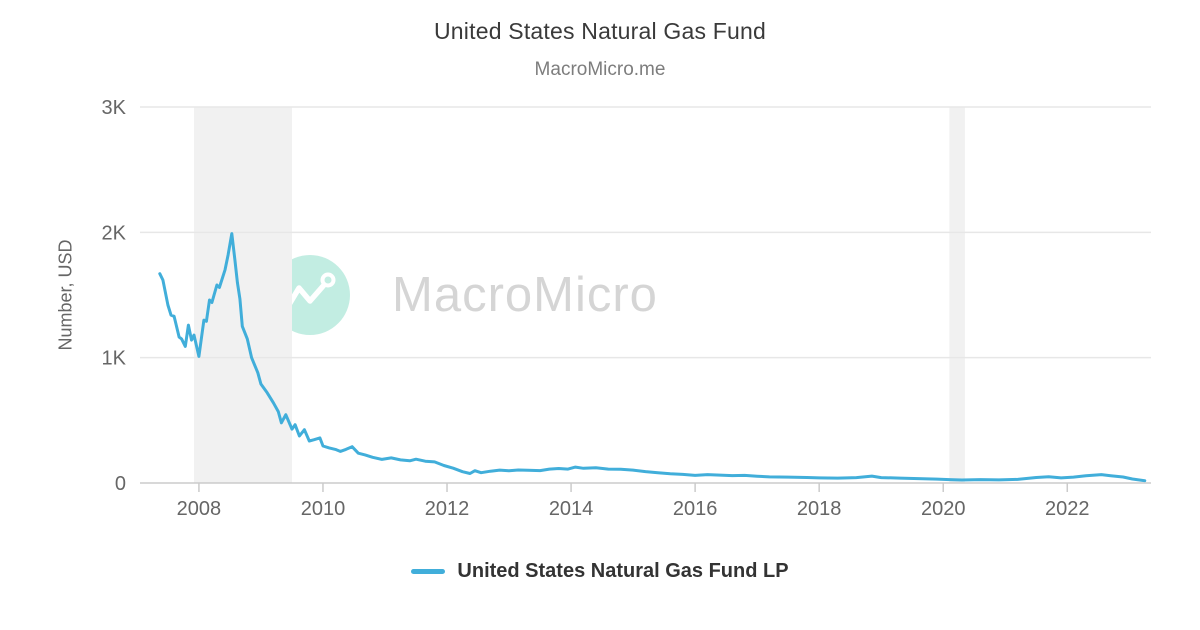 The width and height of the screenshot is (1200, 630). I want to click on y-tick-label: 2K, so click(114, 233).